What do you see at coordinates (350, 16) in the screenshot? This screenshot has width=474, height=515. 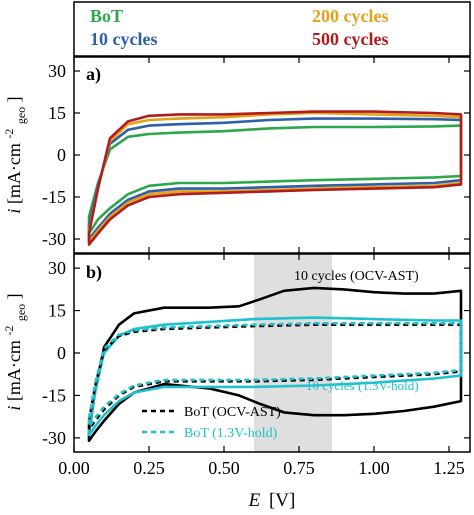 I see `legend-entry-200-cycles: 200 cycles` at bounding box center [350, 16].